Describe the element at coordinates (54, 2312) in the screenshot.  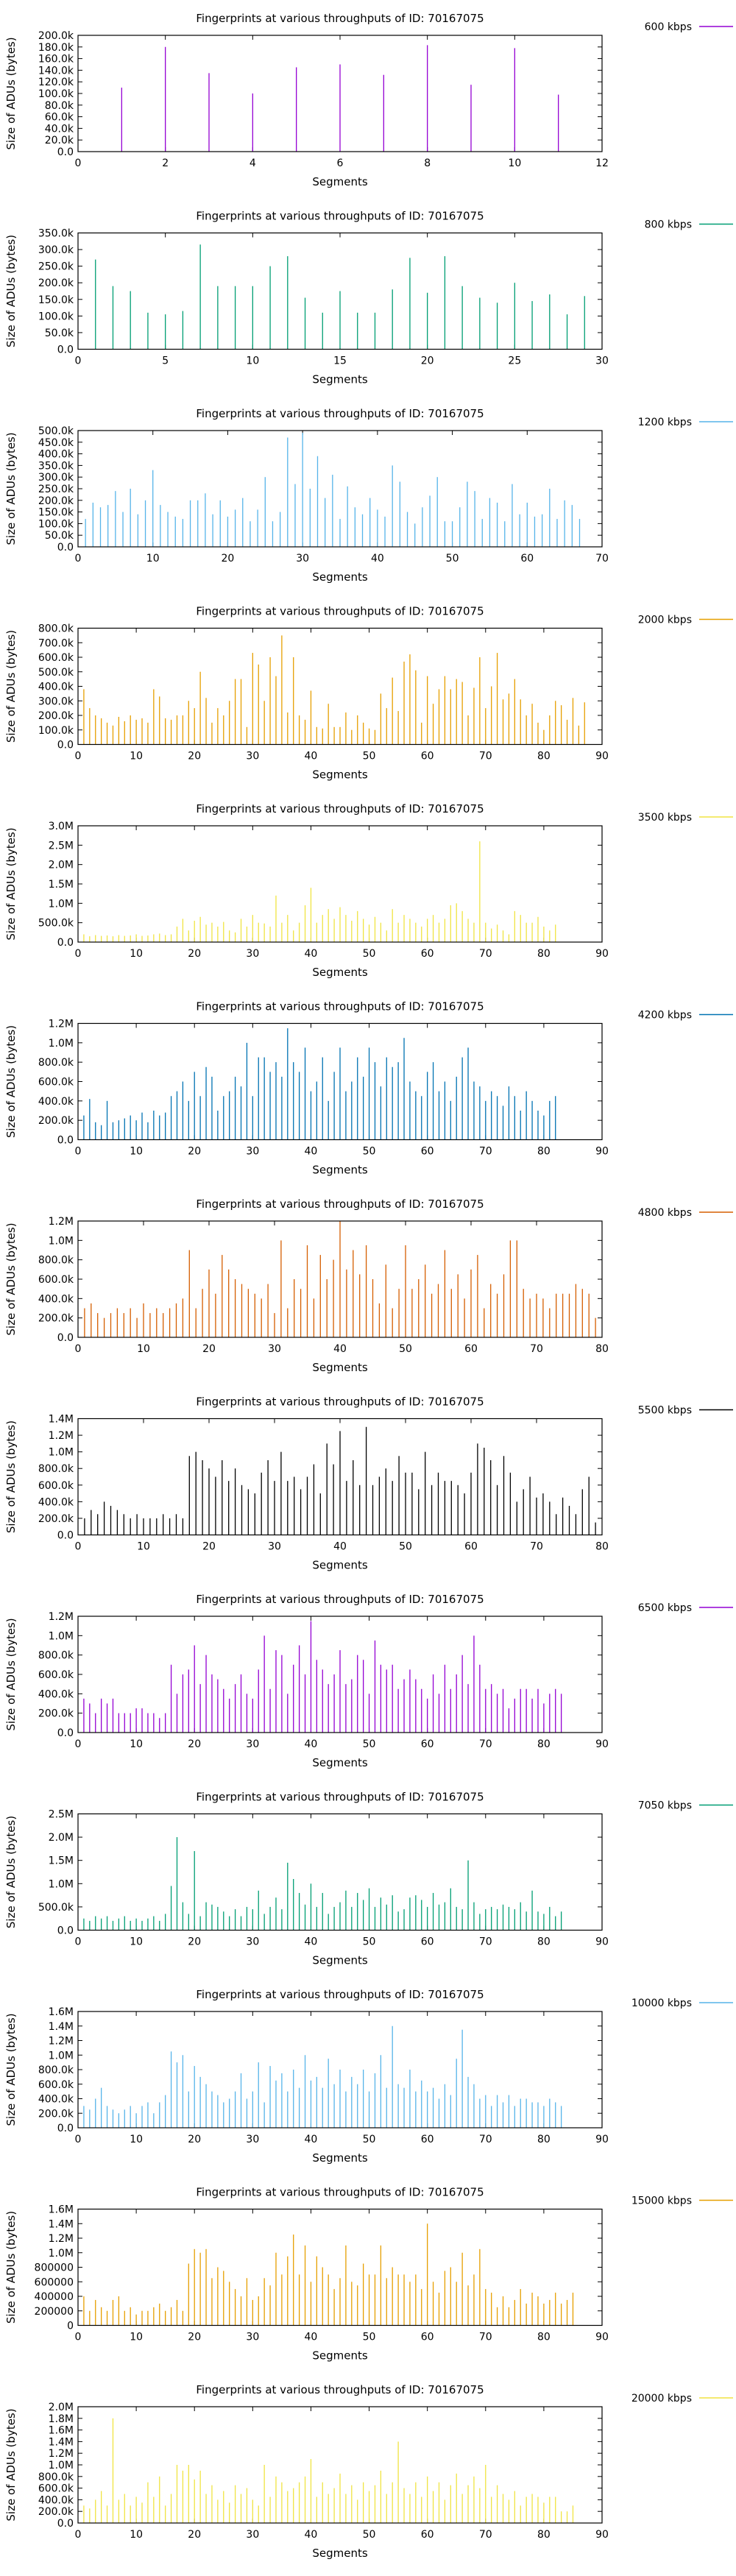
I see `y-tick-label: 200000` at that location.